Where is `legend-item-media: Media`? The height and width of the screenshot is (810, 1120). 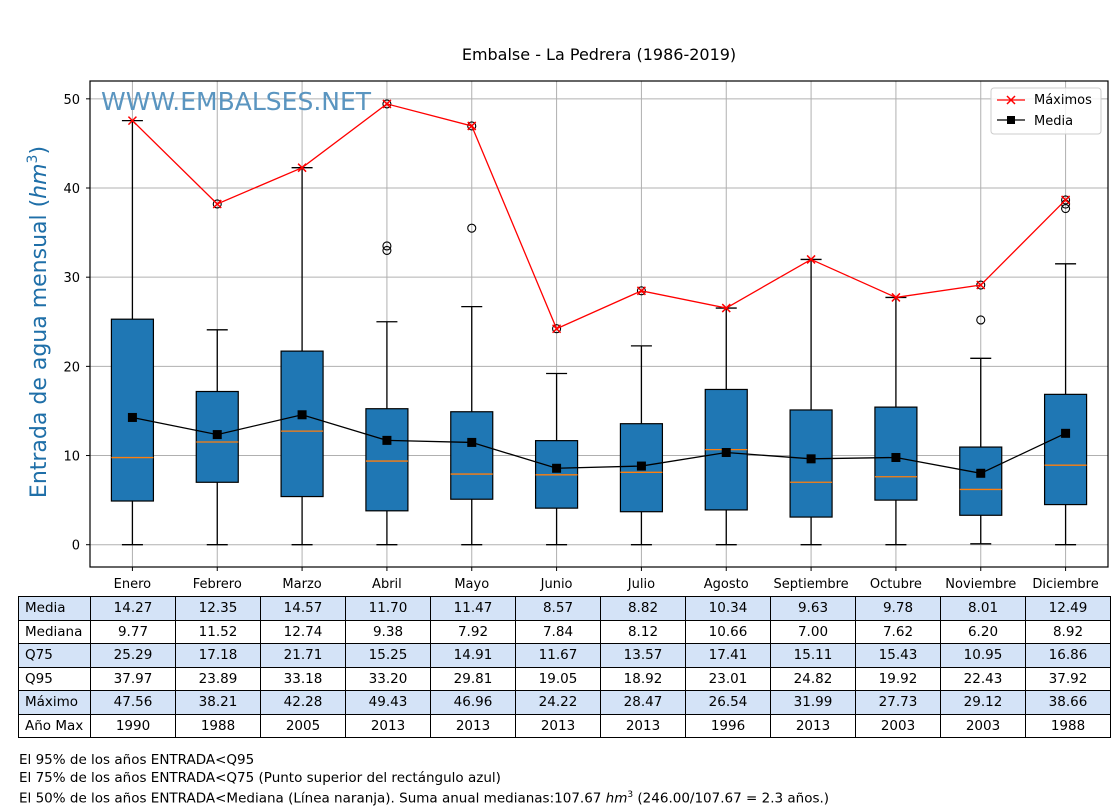
legend-item-media: Media is located at coordinates (1035, 121).